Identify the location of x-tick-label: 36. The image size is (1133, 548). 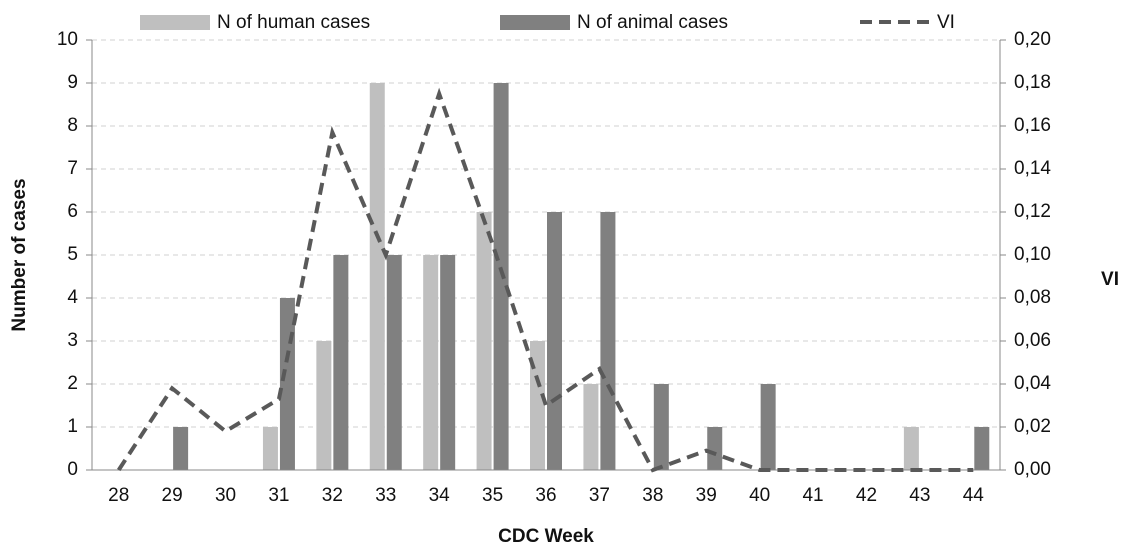
(545, 495).